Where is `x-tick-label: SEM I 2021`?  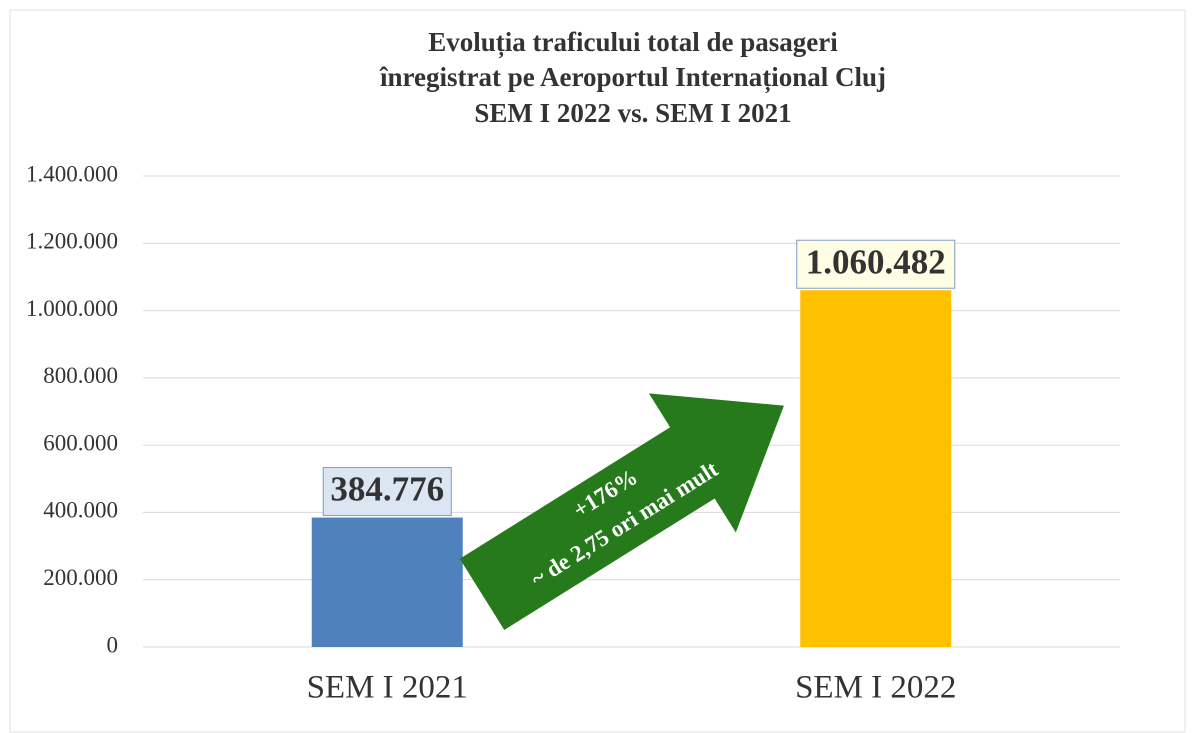
x-tick-label: SEM I 2021 is located at coordinates (387, 688).